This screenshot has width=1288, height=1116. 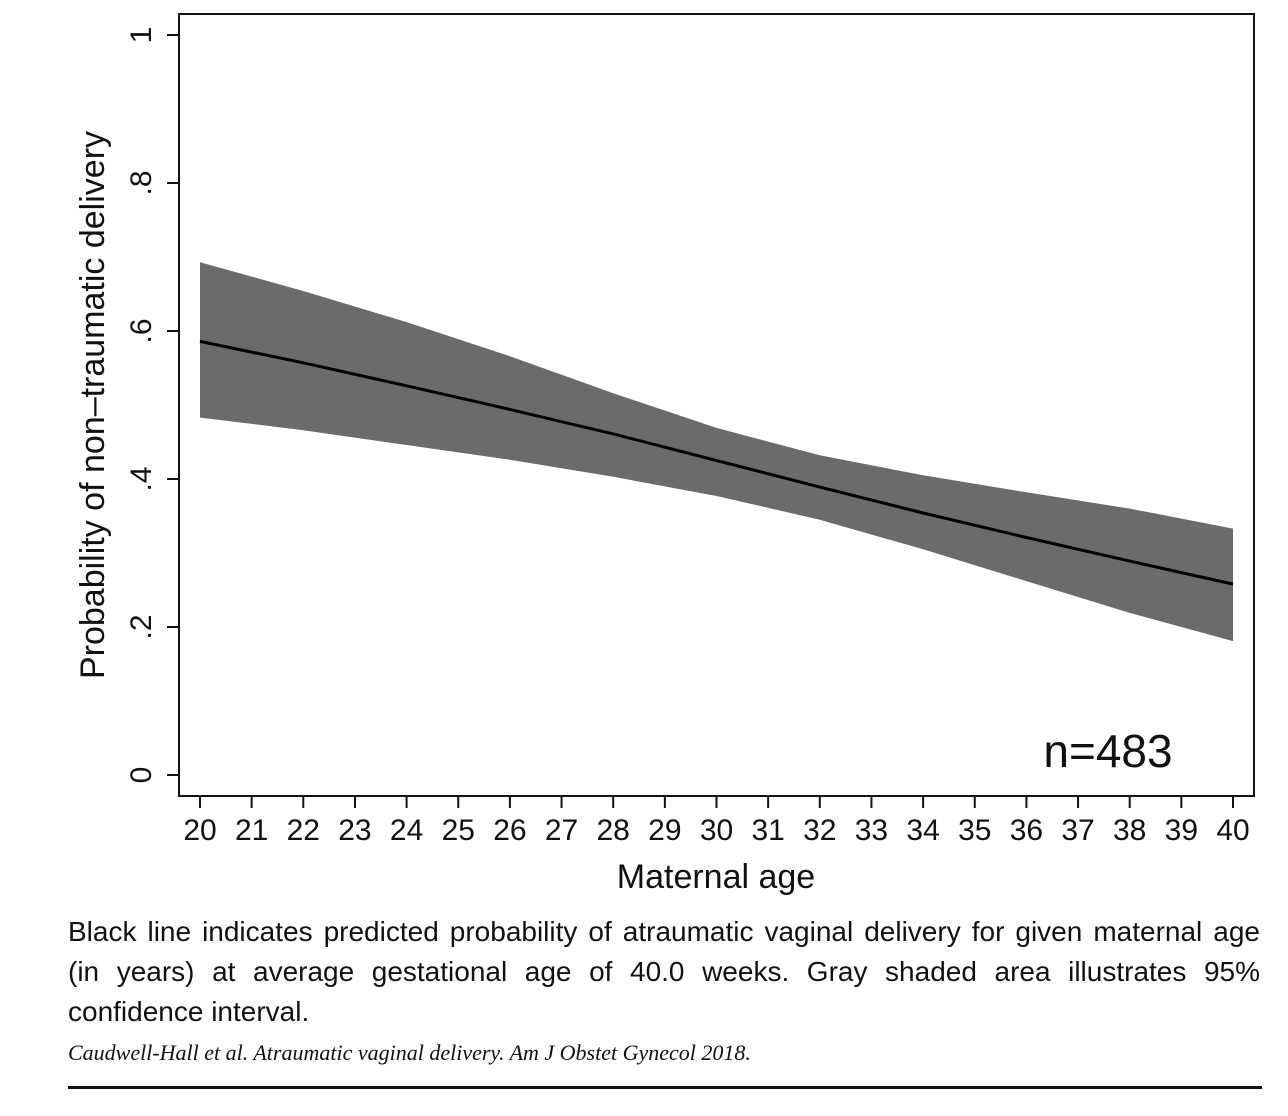 What do you see at coordinates (561, 830) in the screenshot?
I see `x-tick-label: 27` at bounding box center [561, 830].